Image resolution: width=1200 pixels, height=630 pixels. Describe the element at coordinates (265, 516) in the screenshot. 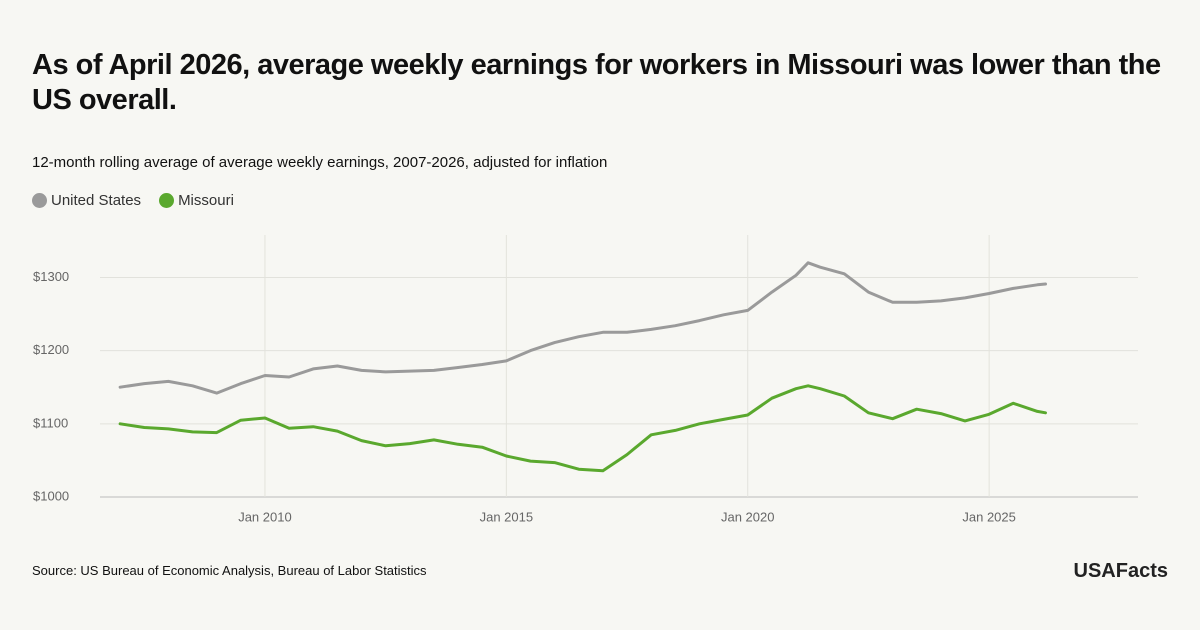

I see `x-tick-label: Jan 2010` at that location.